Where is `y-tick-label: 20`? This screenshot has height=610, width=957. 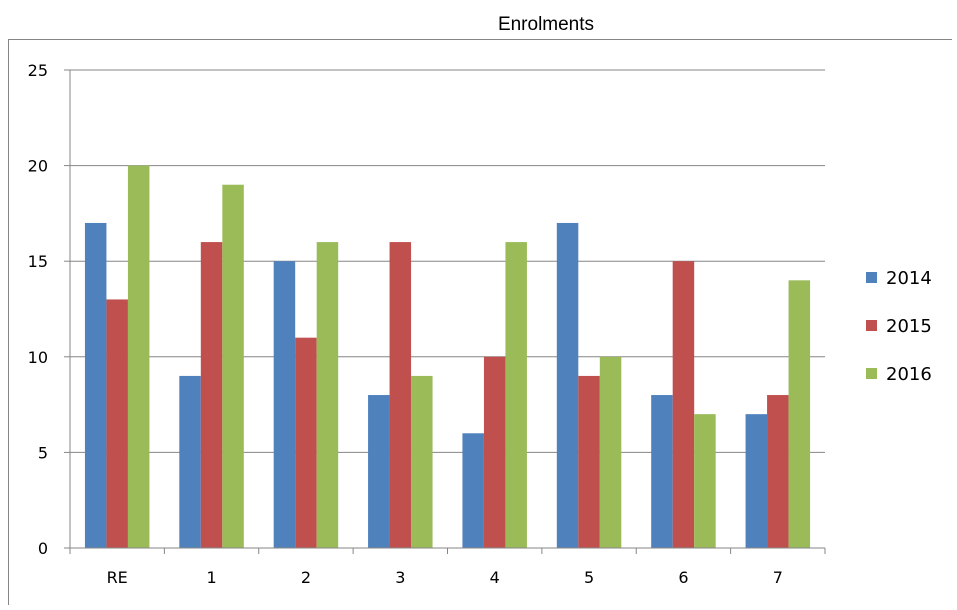
y-tick-label: 20 is located at coordinates (38, 166).